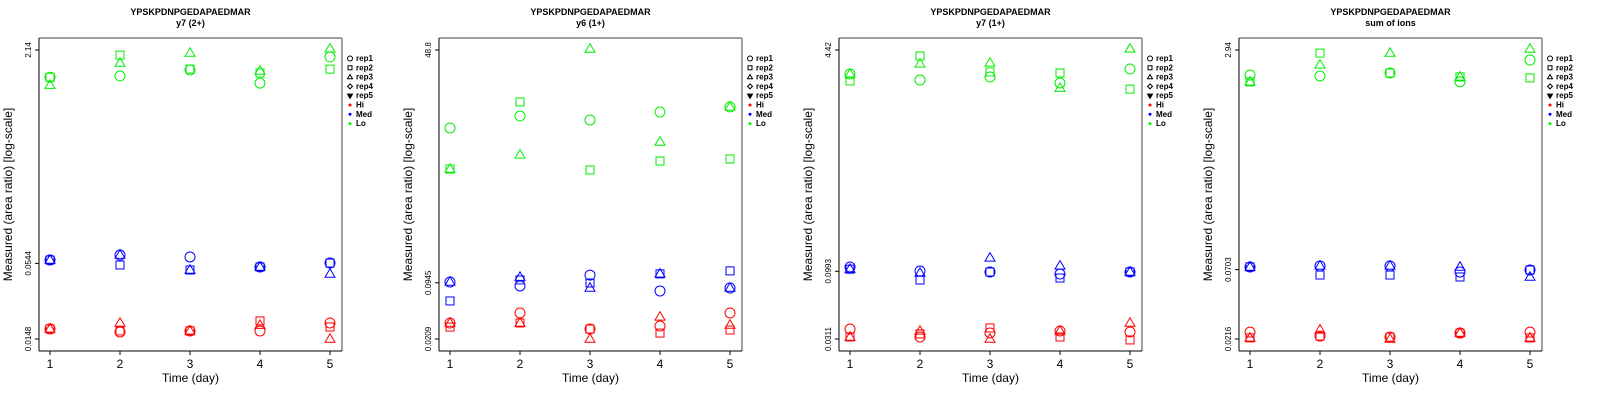 This screenshot has height=400, width=1600. I want to click on legend-label-lo: Lo, so click(1561, 123).